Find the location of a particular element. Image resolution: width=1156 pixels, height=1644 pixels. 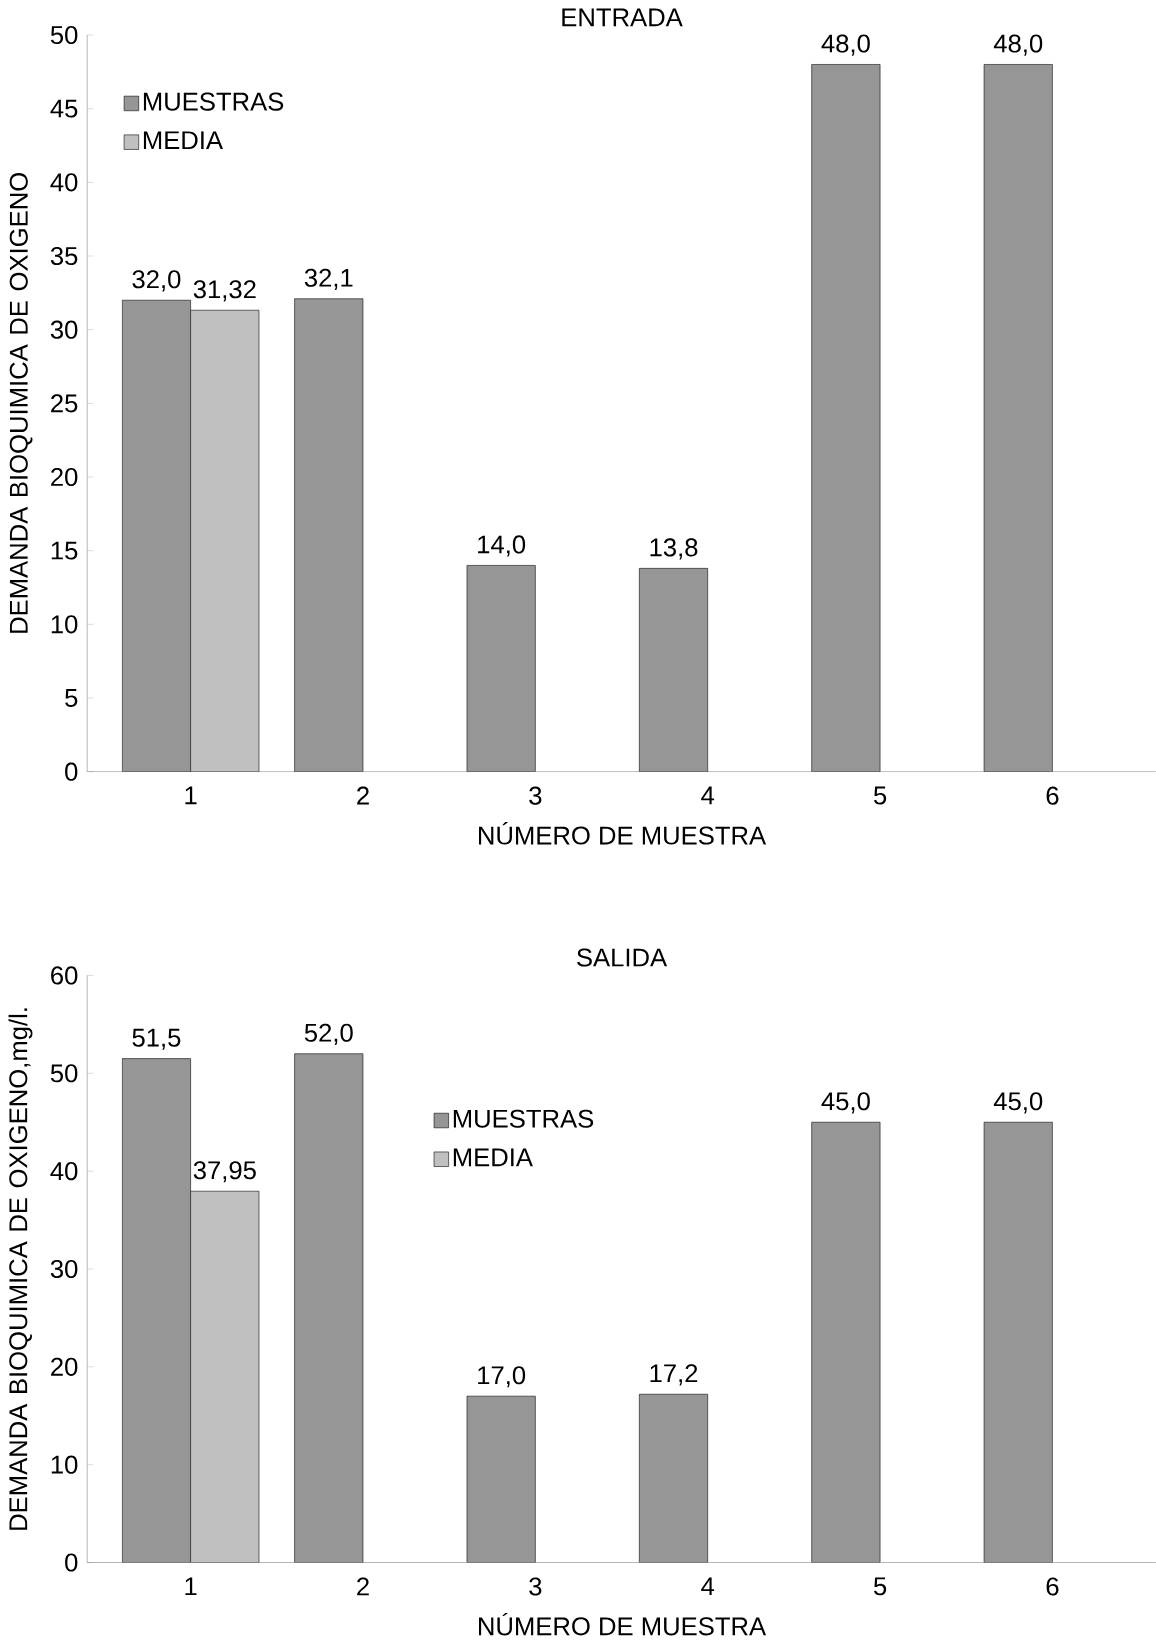

data-label: 17,2 is located at coordinates (674, 1375).